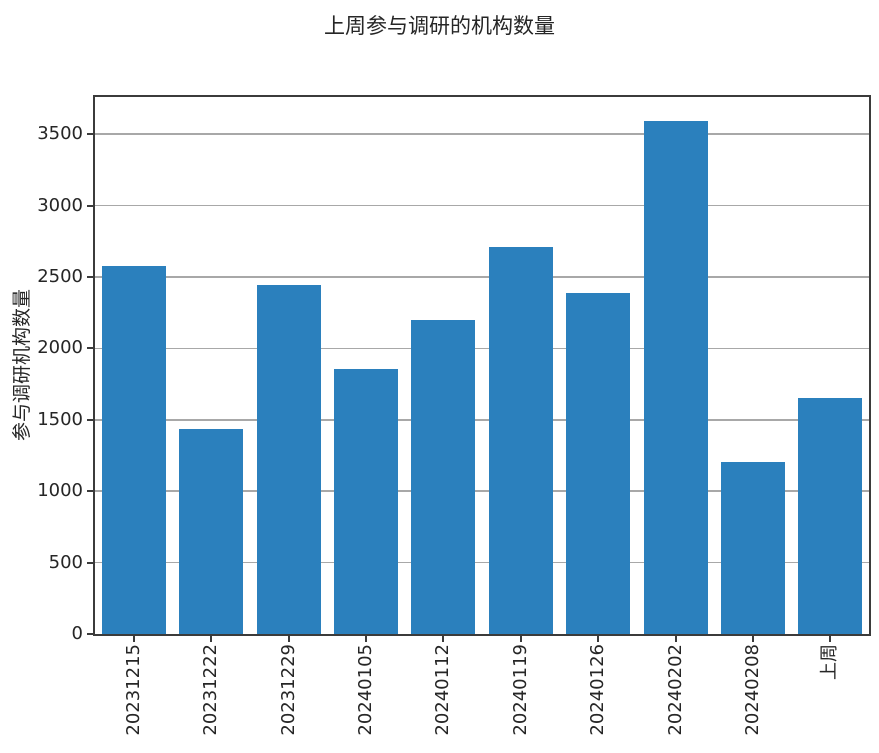 This screenshot has height=753, width=879. Describe the element at coordinates (60, 205) in the screenshot. I see `y-tick-label: 3000` at that location.